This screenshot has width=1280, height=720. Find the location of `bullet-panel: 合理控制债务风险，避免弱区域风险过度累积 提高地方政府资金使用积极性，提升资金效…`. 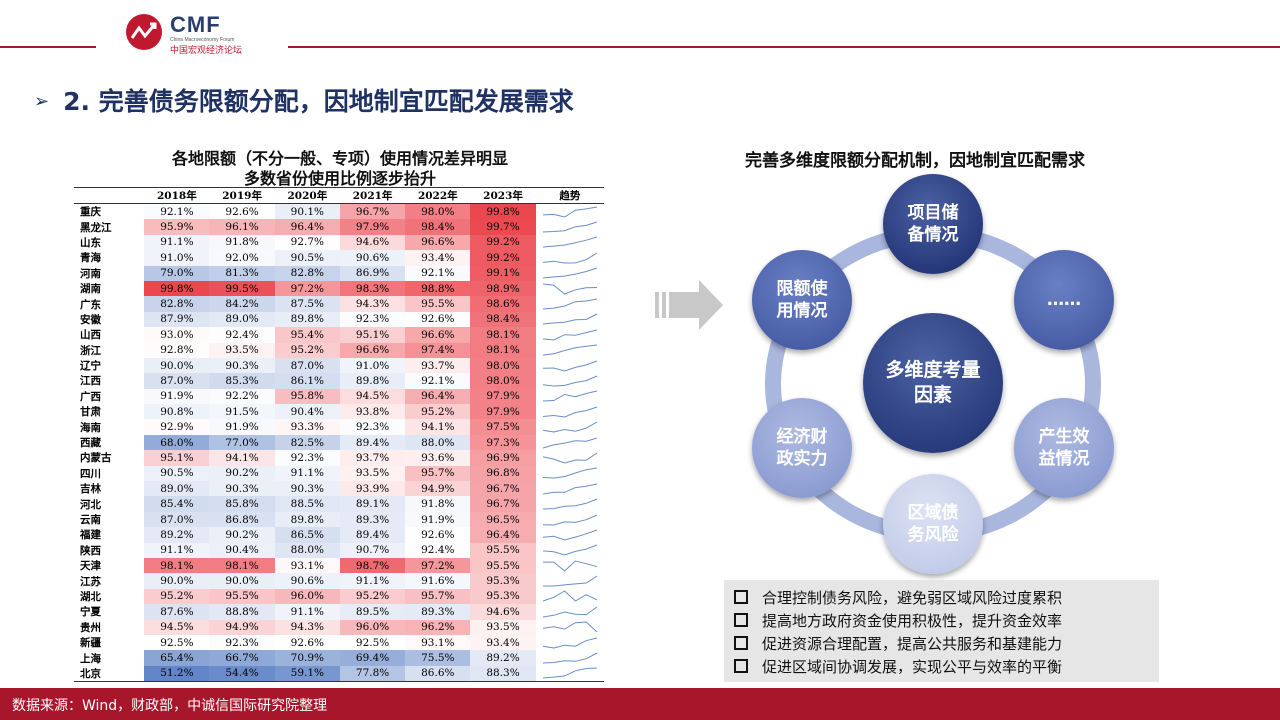

bullet-panel: 合理控制债务风险，避免弱区域风险过度累积 提高地方政府资金使用积极性，提升资金效… is located at coordinates (941, 631).